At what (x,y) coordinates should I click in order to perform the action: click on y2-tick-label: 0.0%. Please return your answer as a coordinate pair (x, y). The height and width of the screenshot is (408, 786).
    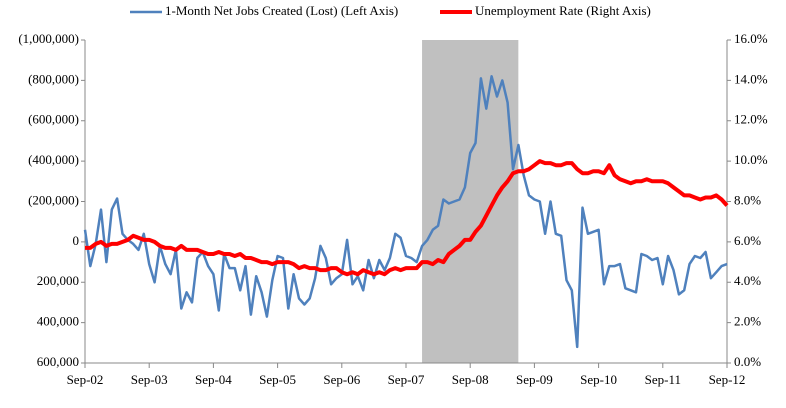
    Looking at the image, I should click on (747, 361).